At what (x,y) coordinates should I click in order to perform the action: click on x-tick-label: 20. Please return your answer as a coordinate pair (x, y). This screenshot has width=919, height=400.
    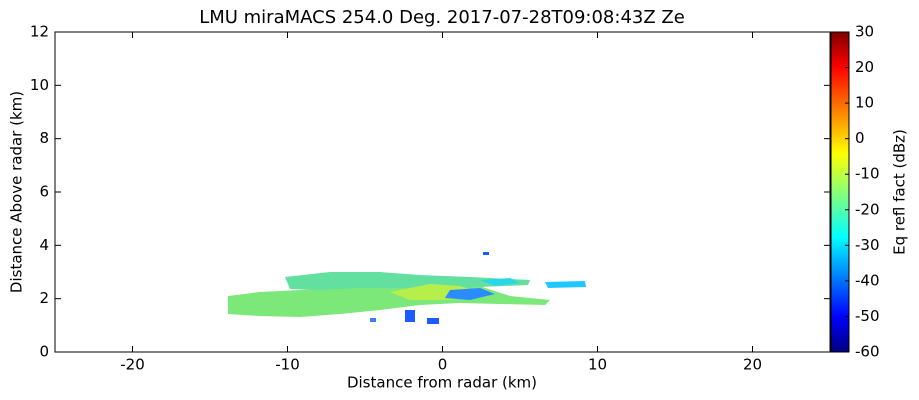
    Looking at the image, I should click on (752, 365).